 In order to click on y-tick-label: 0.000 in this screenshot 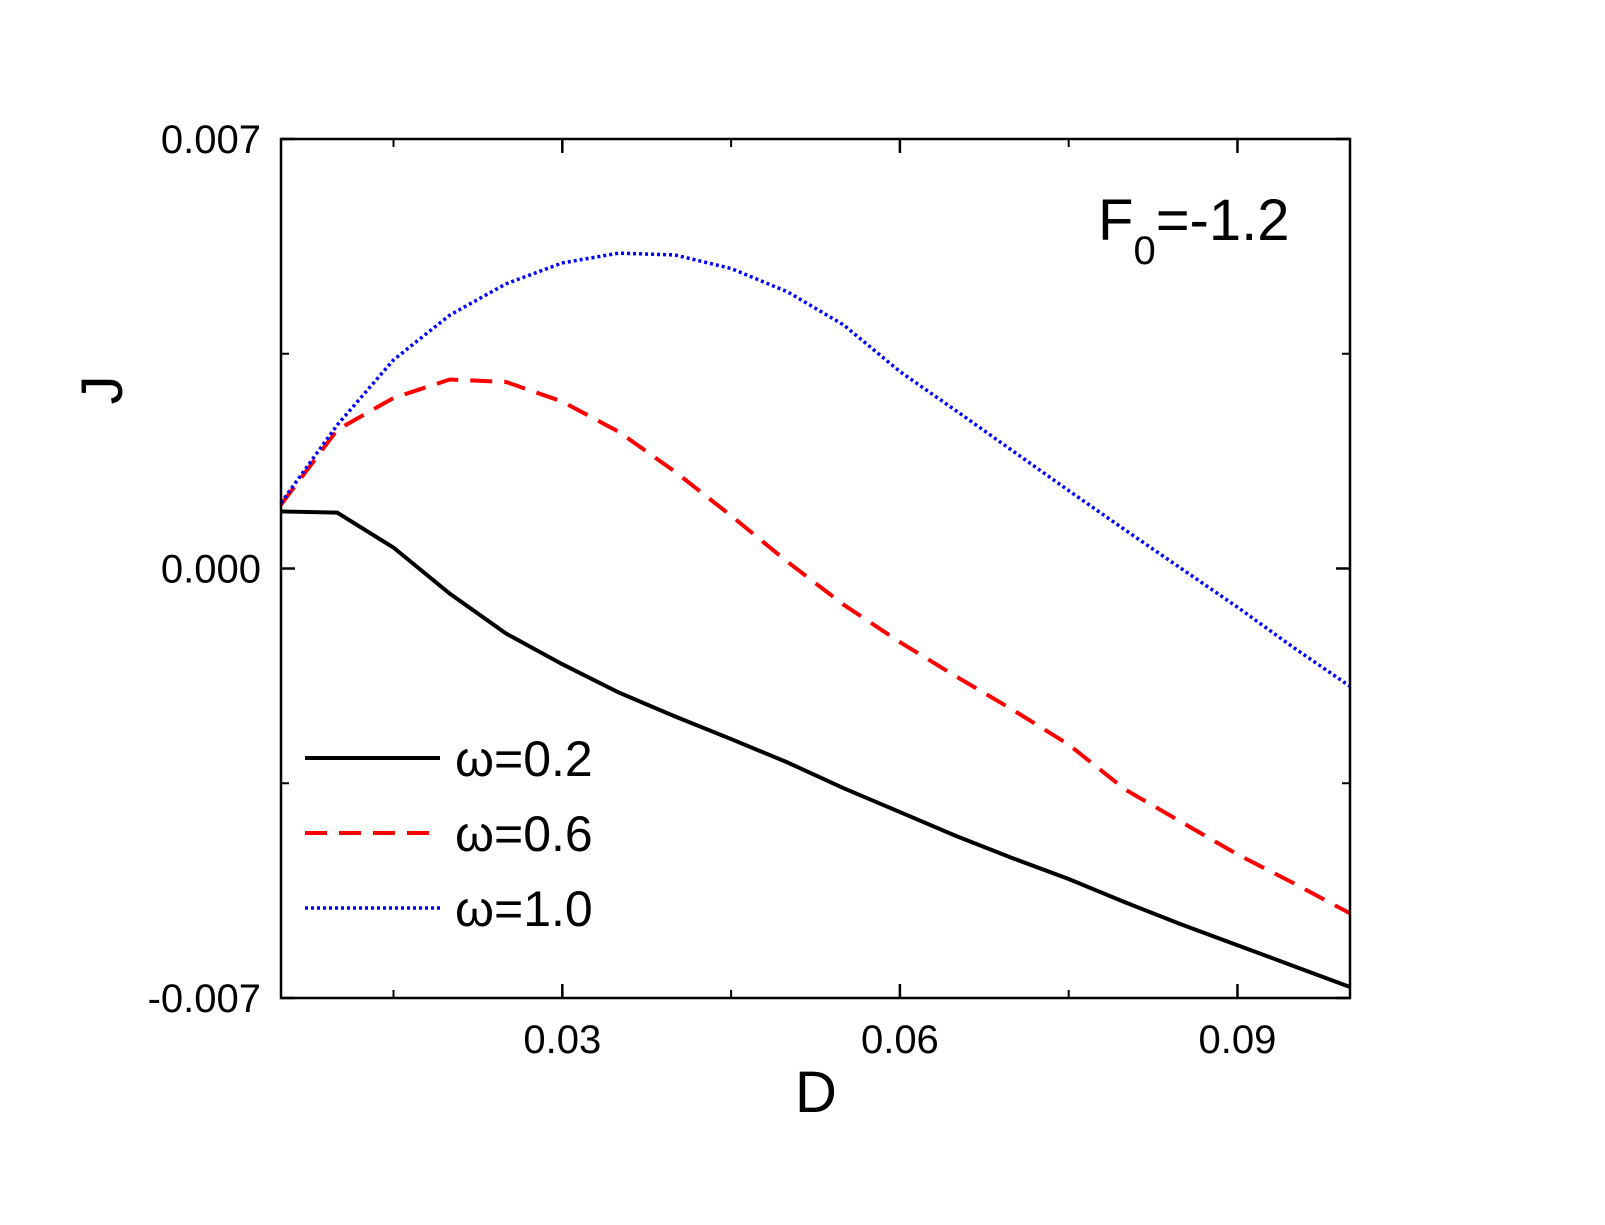, I will do `click(211, 570)`.